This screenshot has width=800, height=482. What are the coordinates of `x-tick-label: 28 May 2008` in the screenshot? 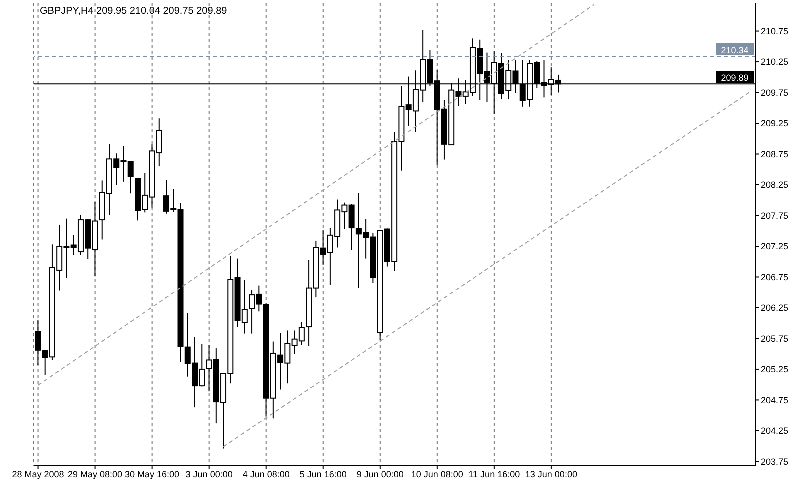 It's located at (38, 474).